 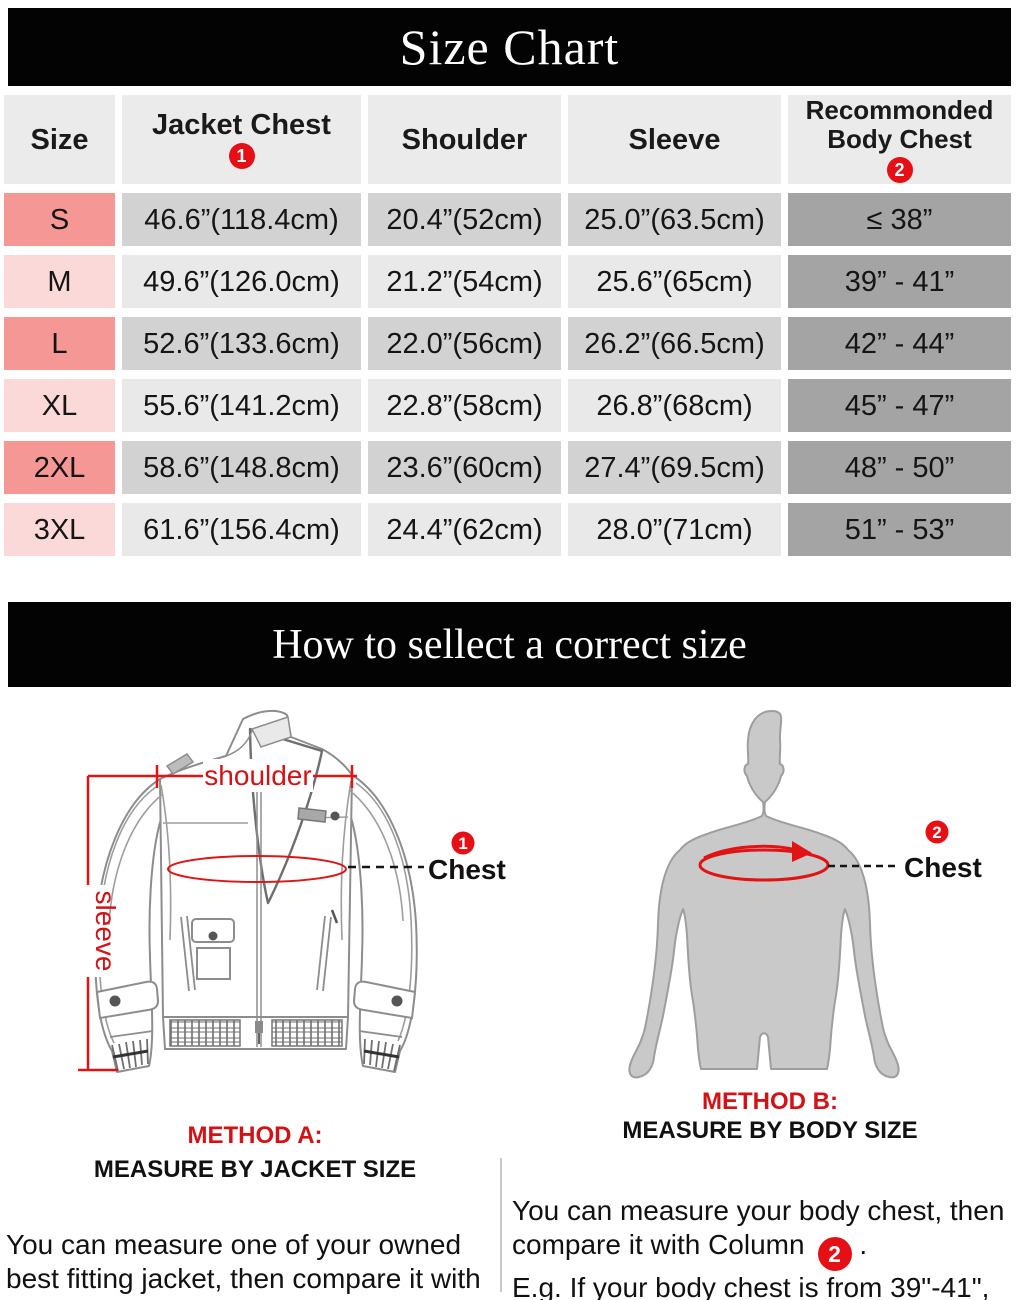 What do you see at coordinates (241, 281) in the screenshot?
I see `table-cell: 49.6”(126.0cm)` at bounding box center [241, 281].